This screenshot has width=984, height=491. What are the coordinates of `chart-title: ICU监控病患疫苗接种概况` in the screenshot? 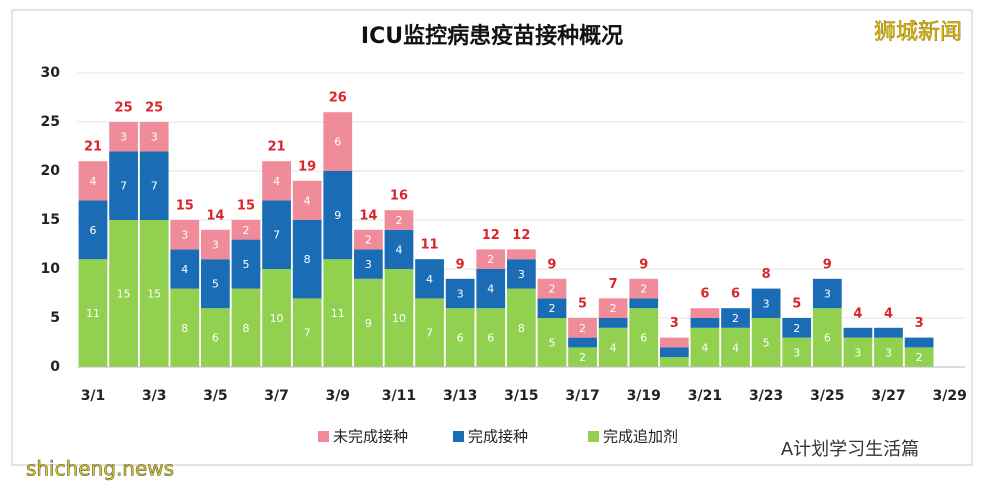 It's located at (492, 36).